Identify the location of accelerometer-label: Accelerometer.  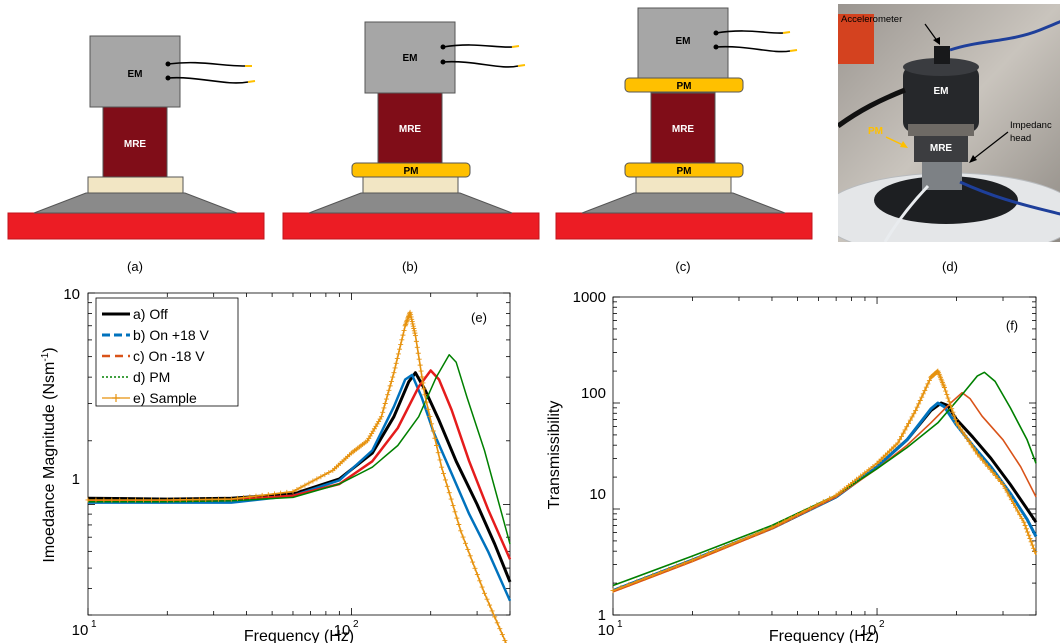
(871, 19).